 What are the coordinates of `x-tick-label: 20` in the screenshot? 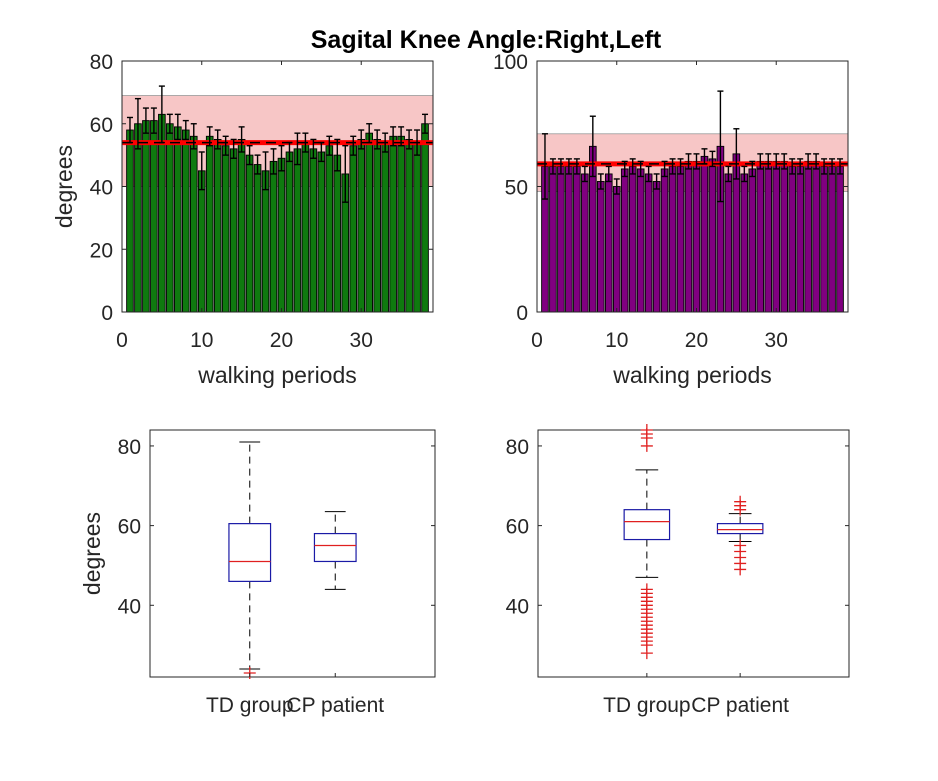 It's located at (696, 340).